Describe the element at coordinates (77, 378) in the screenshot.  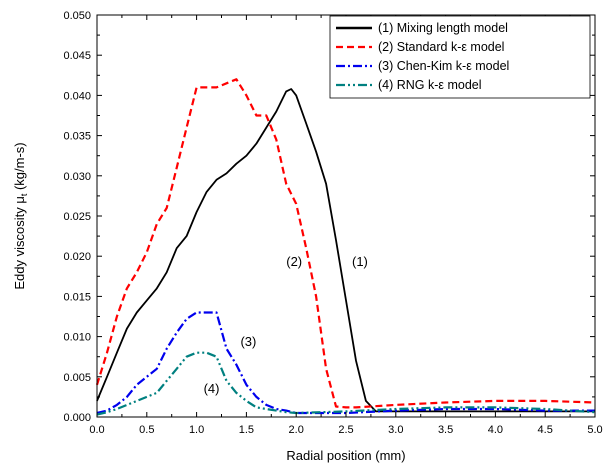
I see `y-tick-label: 0.005` at that location.